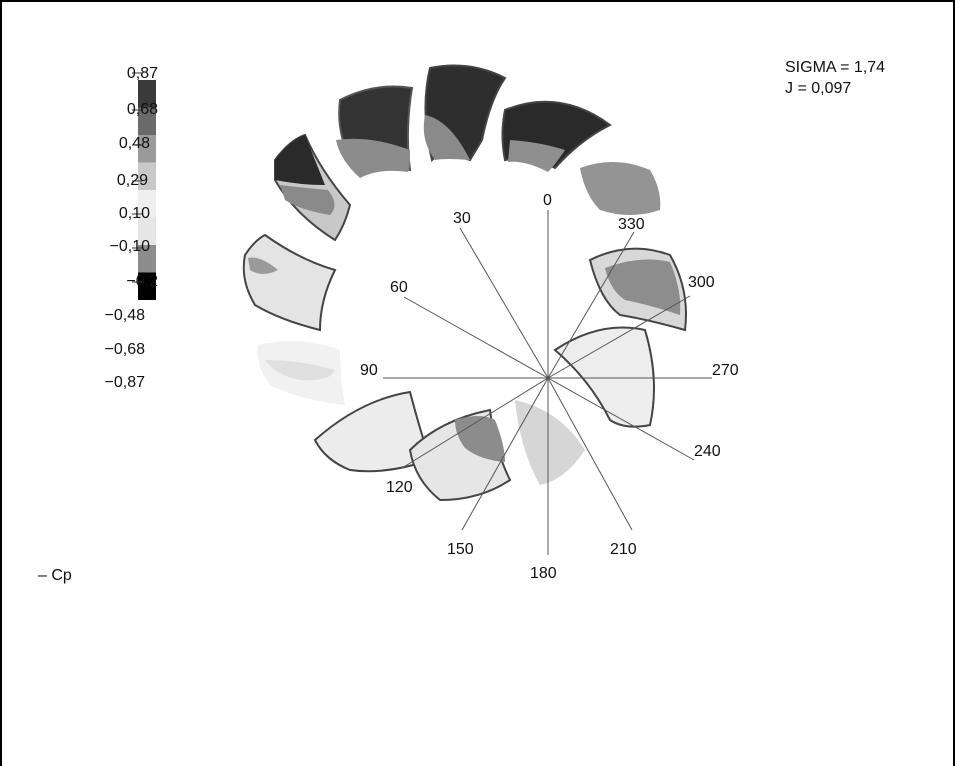 The height and width of the screenshot is (766, 955). What do you see at coordinates (707, 451) in the screenshot?
I see `angle-label-240: 240` at bounding box center [707, 451].